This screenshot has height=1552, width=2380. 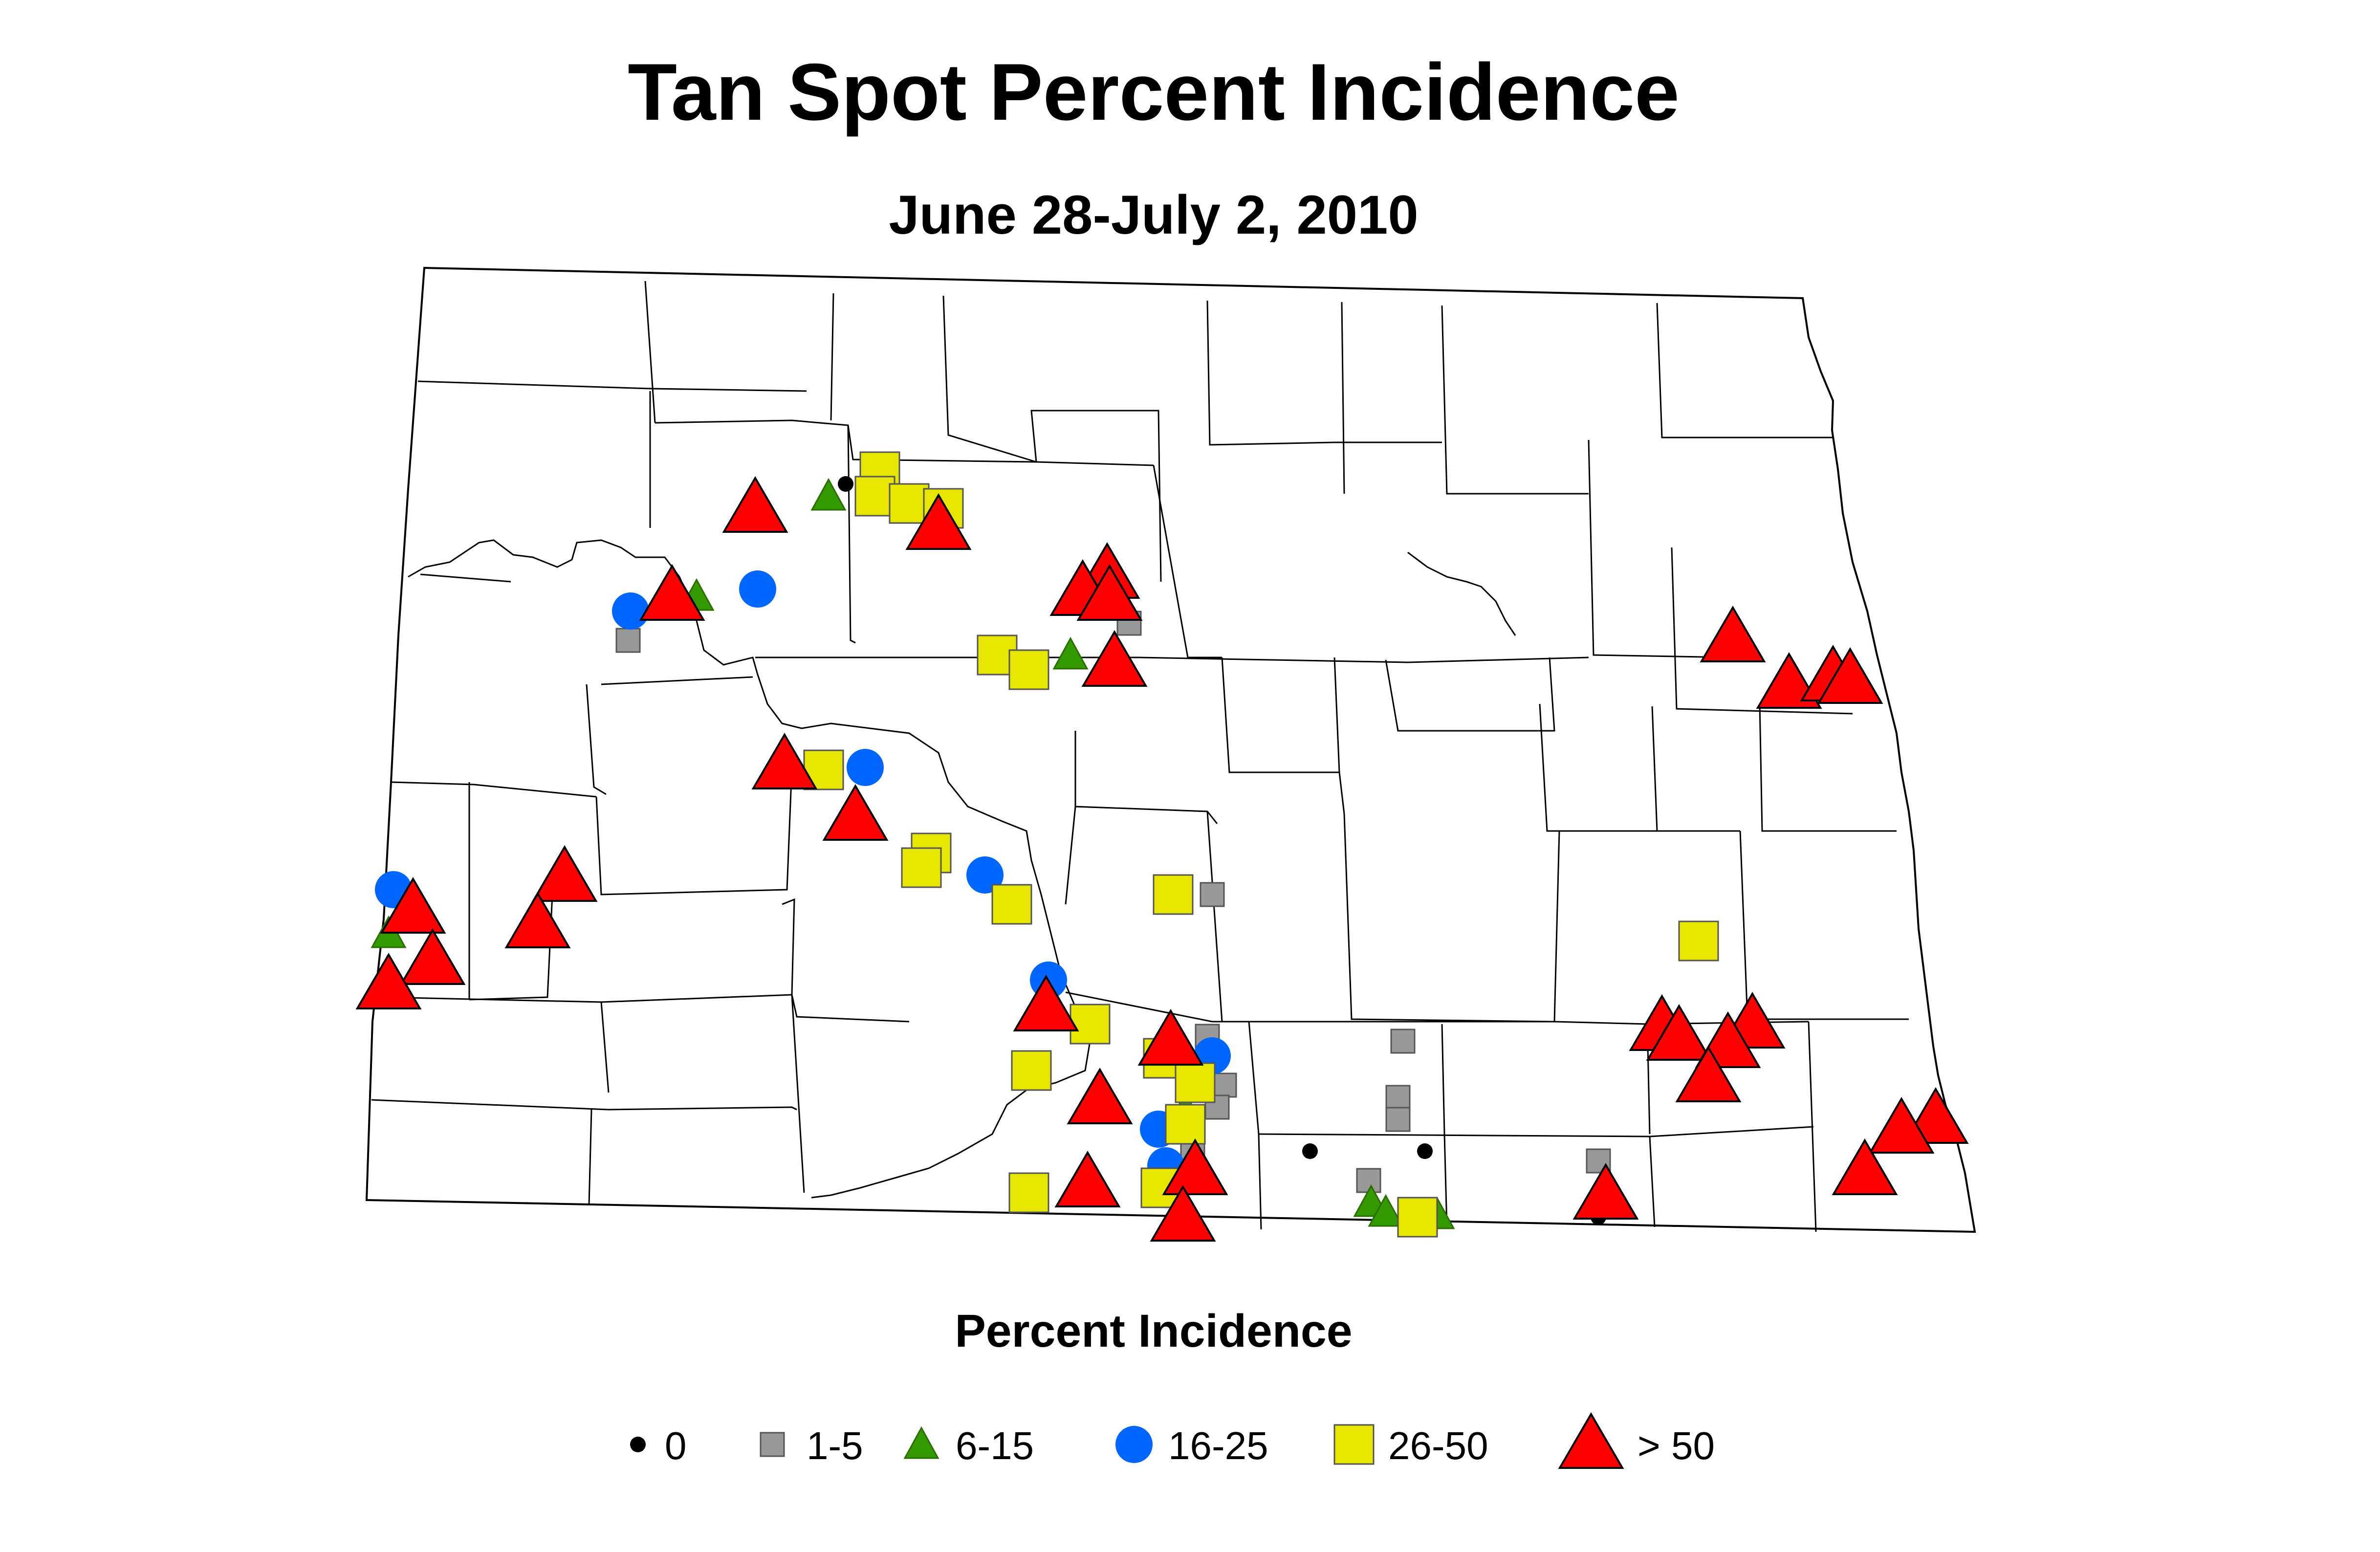 What do you see at coordinates (1154, 92) in the screenshot?
I see `map-title: Tan Spot Percent Incidence` at bounding box center [1154, 92].